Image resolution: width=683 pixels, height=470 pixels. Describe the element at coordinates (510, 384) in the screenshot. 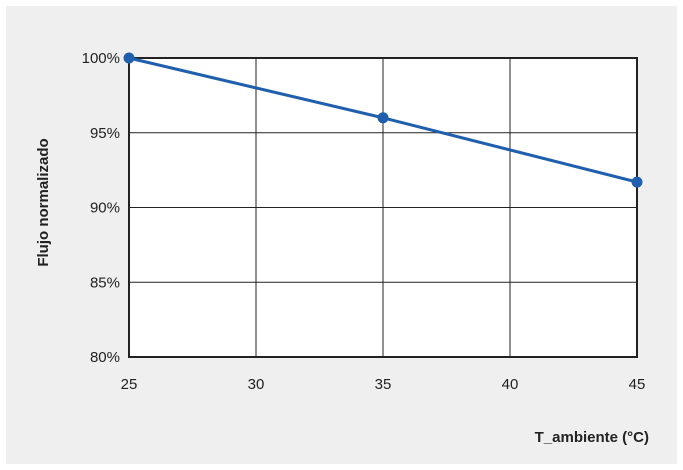

I see `x-tick-label: 40` at that location.